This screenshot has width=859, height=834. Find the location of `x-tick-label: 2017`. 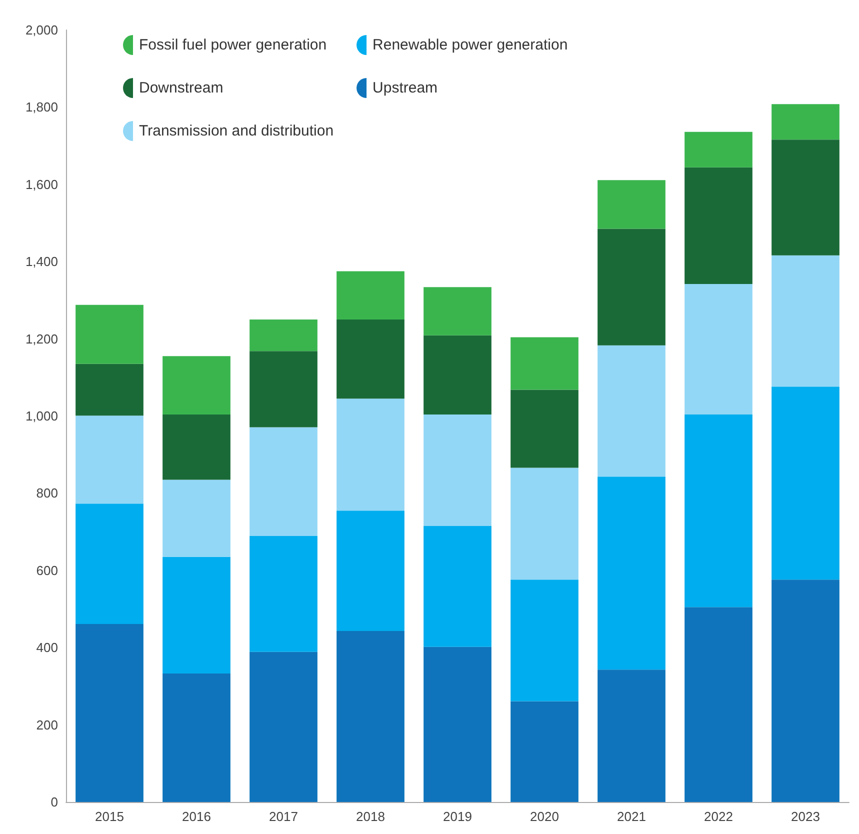

x-tick-label: 2017 is located at coordinates (283, 816).